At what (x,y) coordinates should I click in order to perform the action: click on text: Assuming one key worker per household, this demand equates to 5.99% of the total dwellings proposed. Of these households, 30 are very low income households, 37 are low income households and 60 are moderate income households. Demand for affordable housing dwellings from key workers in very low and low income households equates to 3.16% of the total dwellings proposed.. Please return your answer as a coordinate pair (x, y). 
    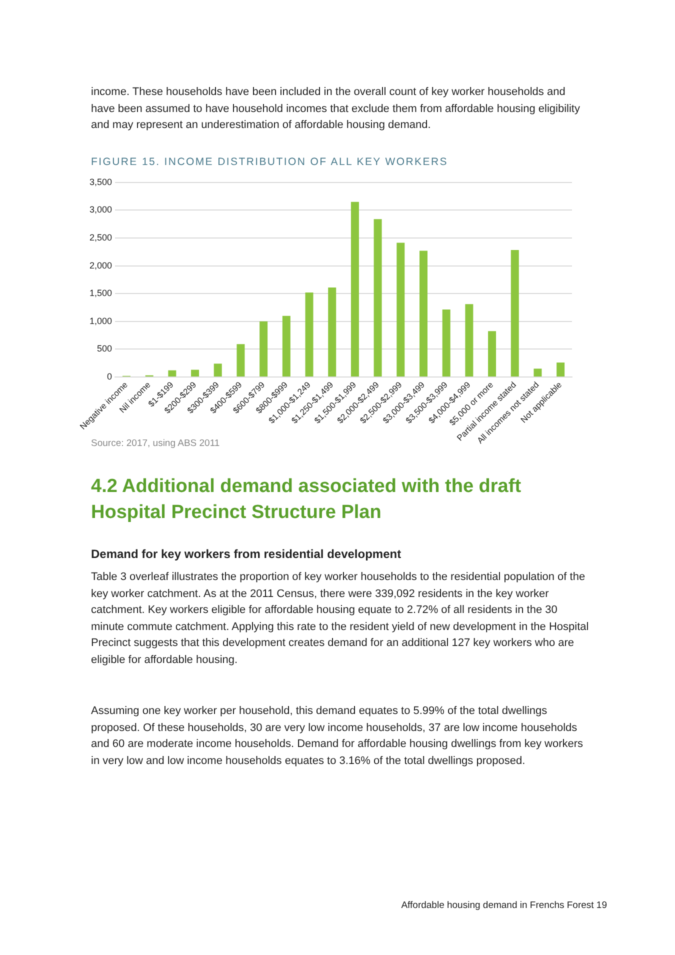
    Looking at the image, I should click on (337, 736).